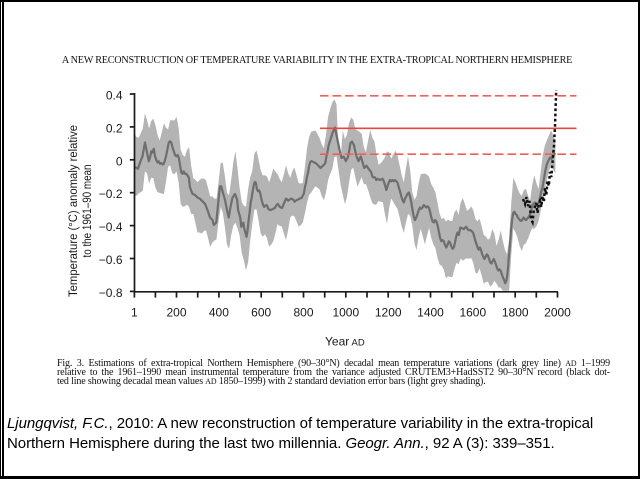 Image resolution: width=640 pixels, height=479 pixels. I want to click on svg-text: 800, so click(303, 313).